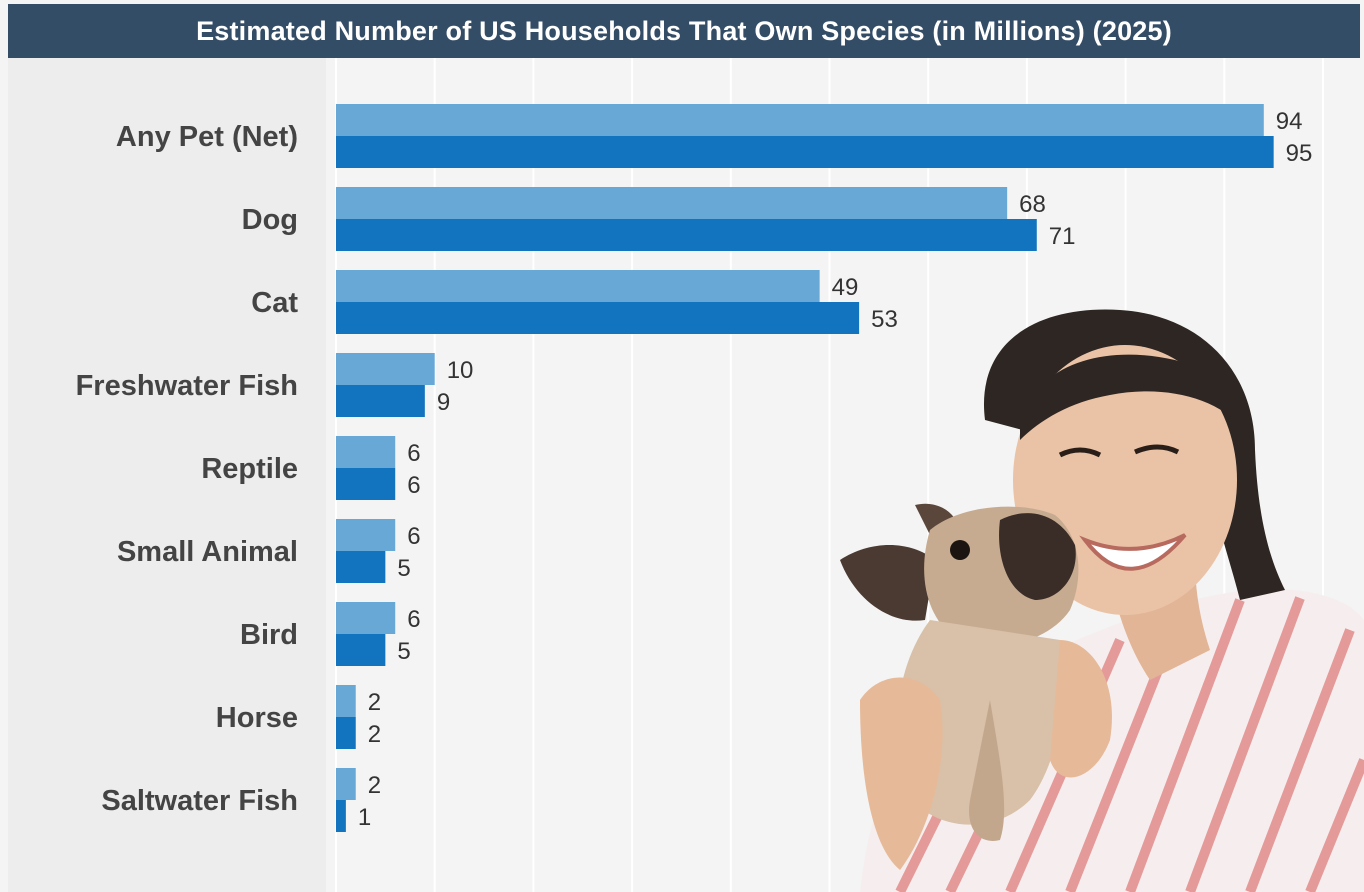  Describe the element at coordinates (1037, 556) in the screenshot. I see `puppy-muzzle` at that location.